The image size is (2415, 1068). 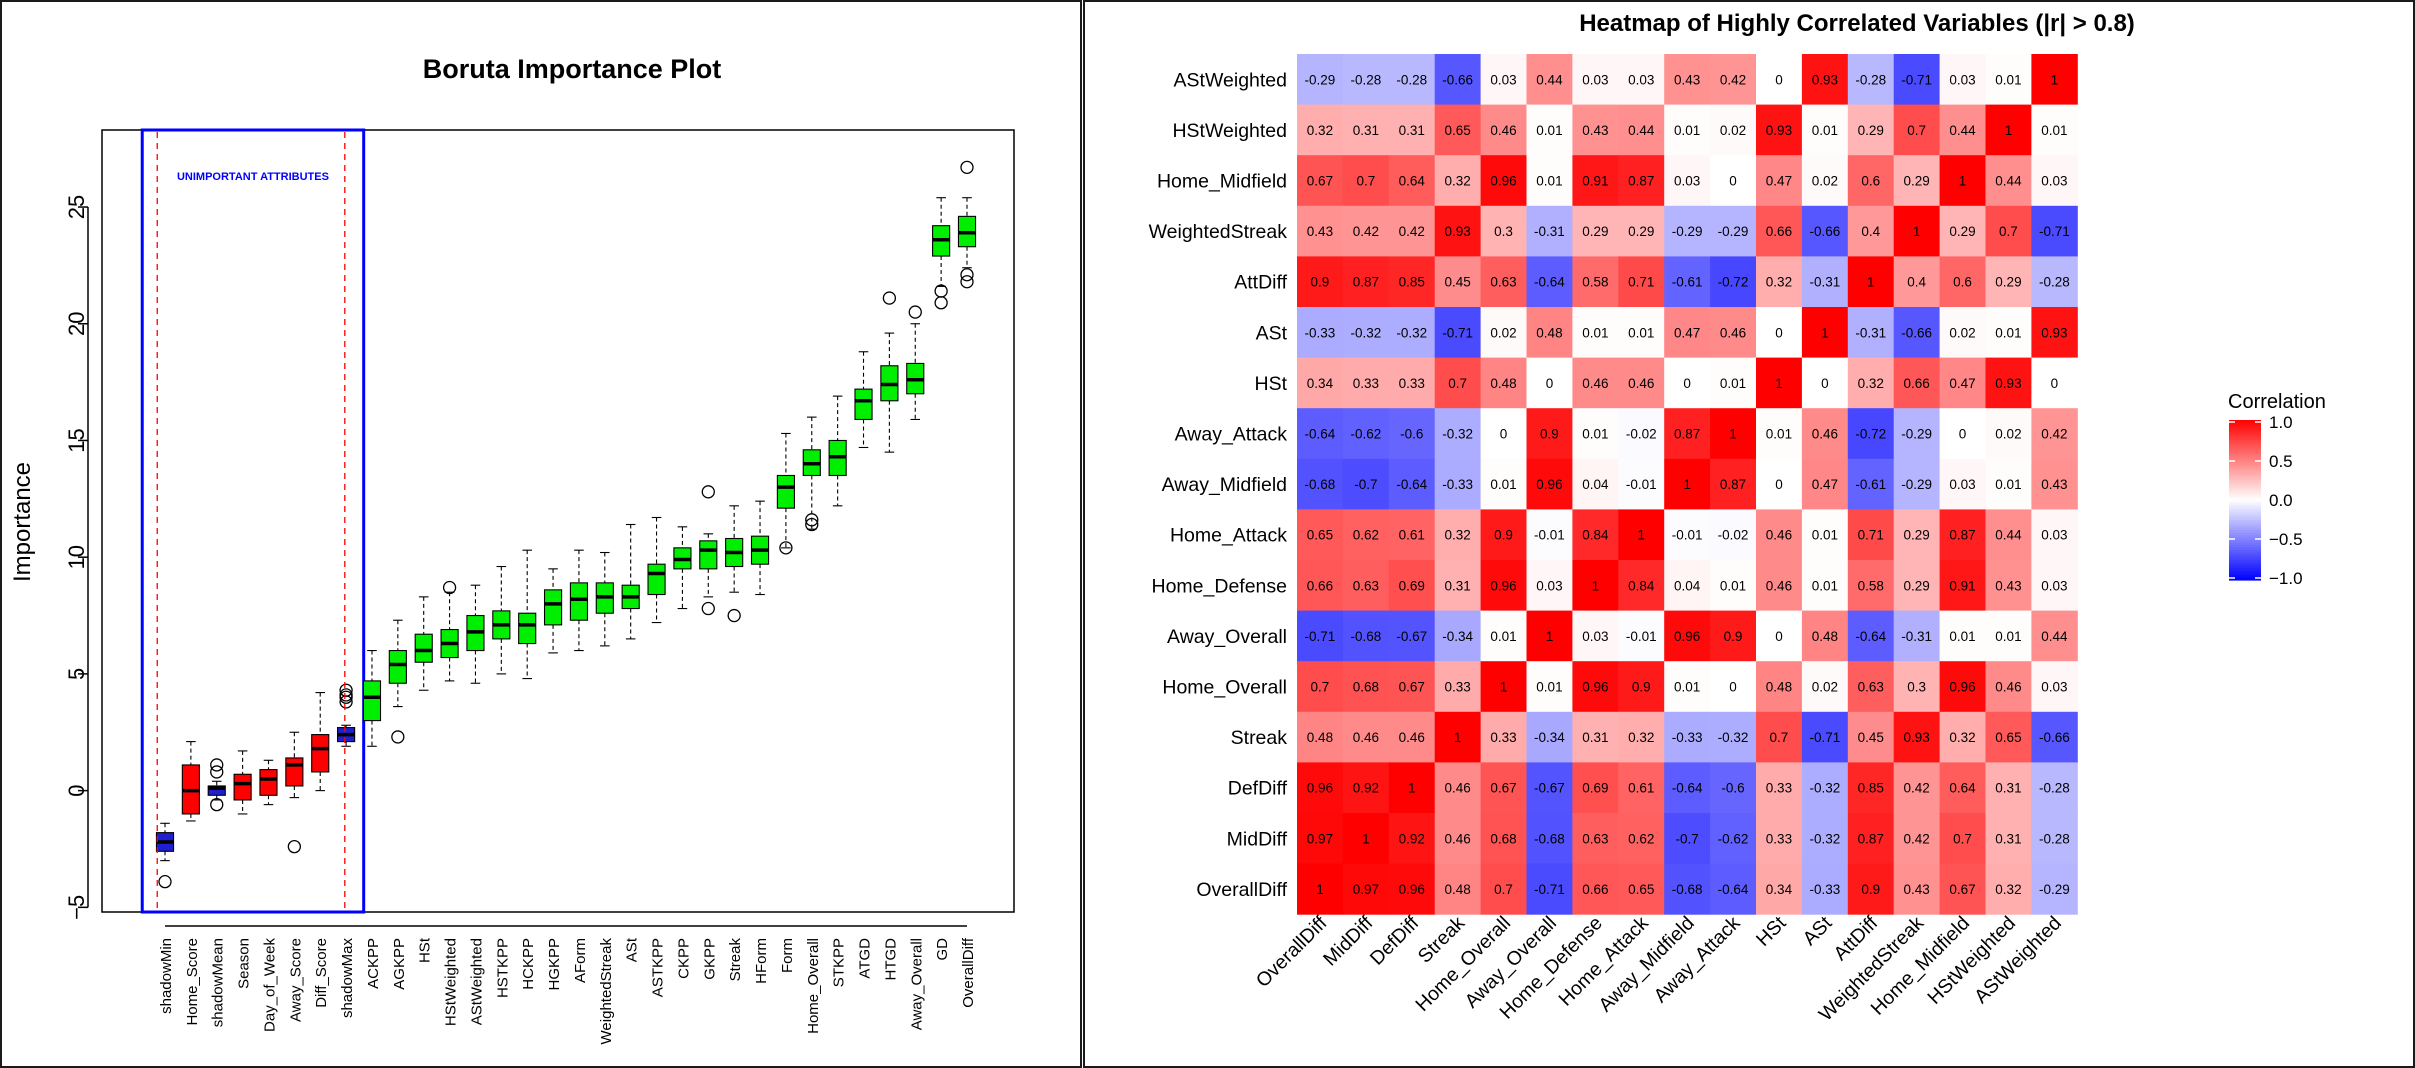 I want to click on heatmap-row-label: Home_Midfield, so click(x=1222, y=182).